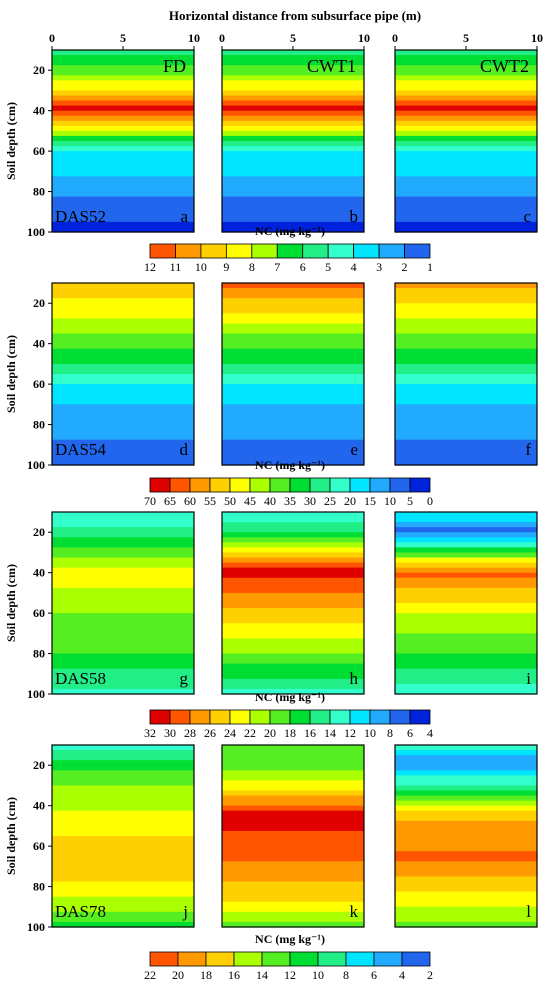  What do you see at coordinates (150, 975) in the screenshot?
I see `colorbar-tick-label: 22` at bounding box center [150, 975].